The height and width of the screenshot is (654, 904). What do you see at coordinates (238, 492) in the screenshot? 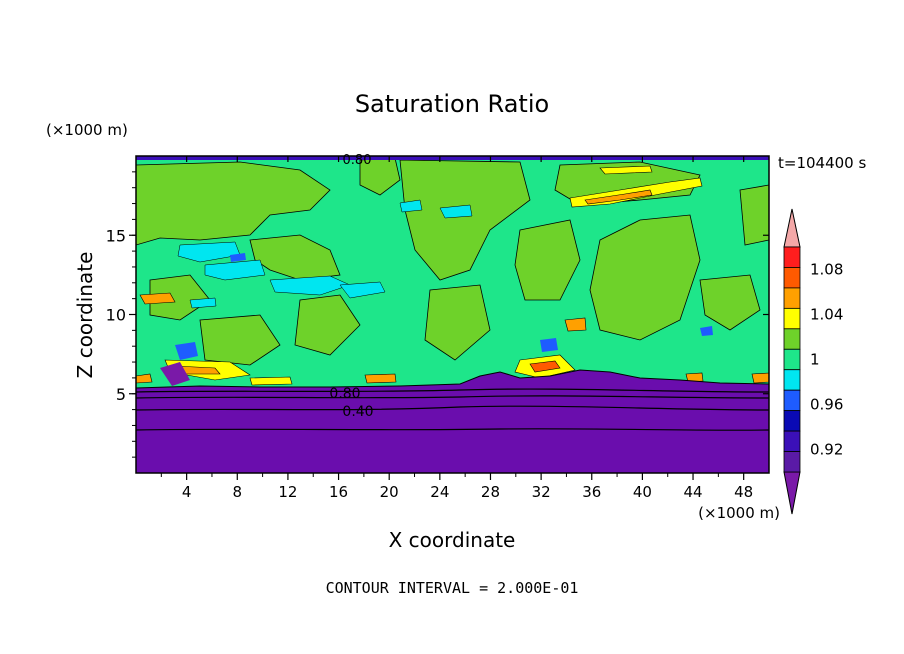
I see `x-tick-label: 8` at bounding box center [238, 492].